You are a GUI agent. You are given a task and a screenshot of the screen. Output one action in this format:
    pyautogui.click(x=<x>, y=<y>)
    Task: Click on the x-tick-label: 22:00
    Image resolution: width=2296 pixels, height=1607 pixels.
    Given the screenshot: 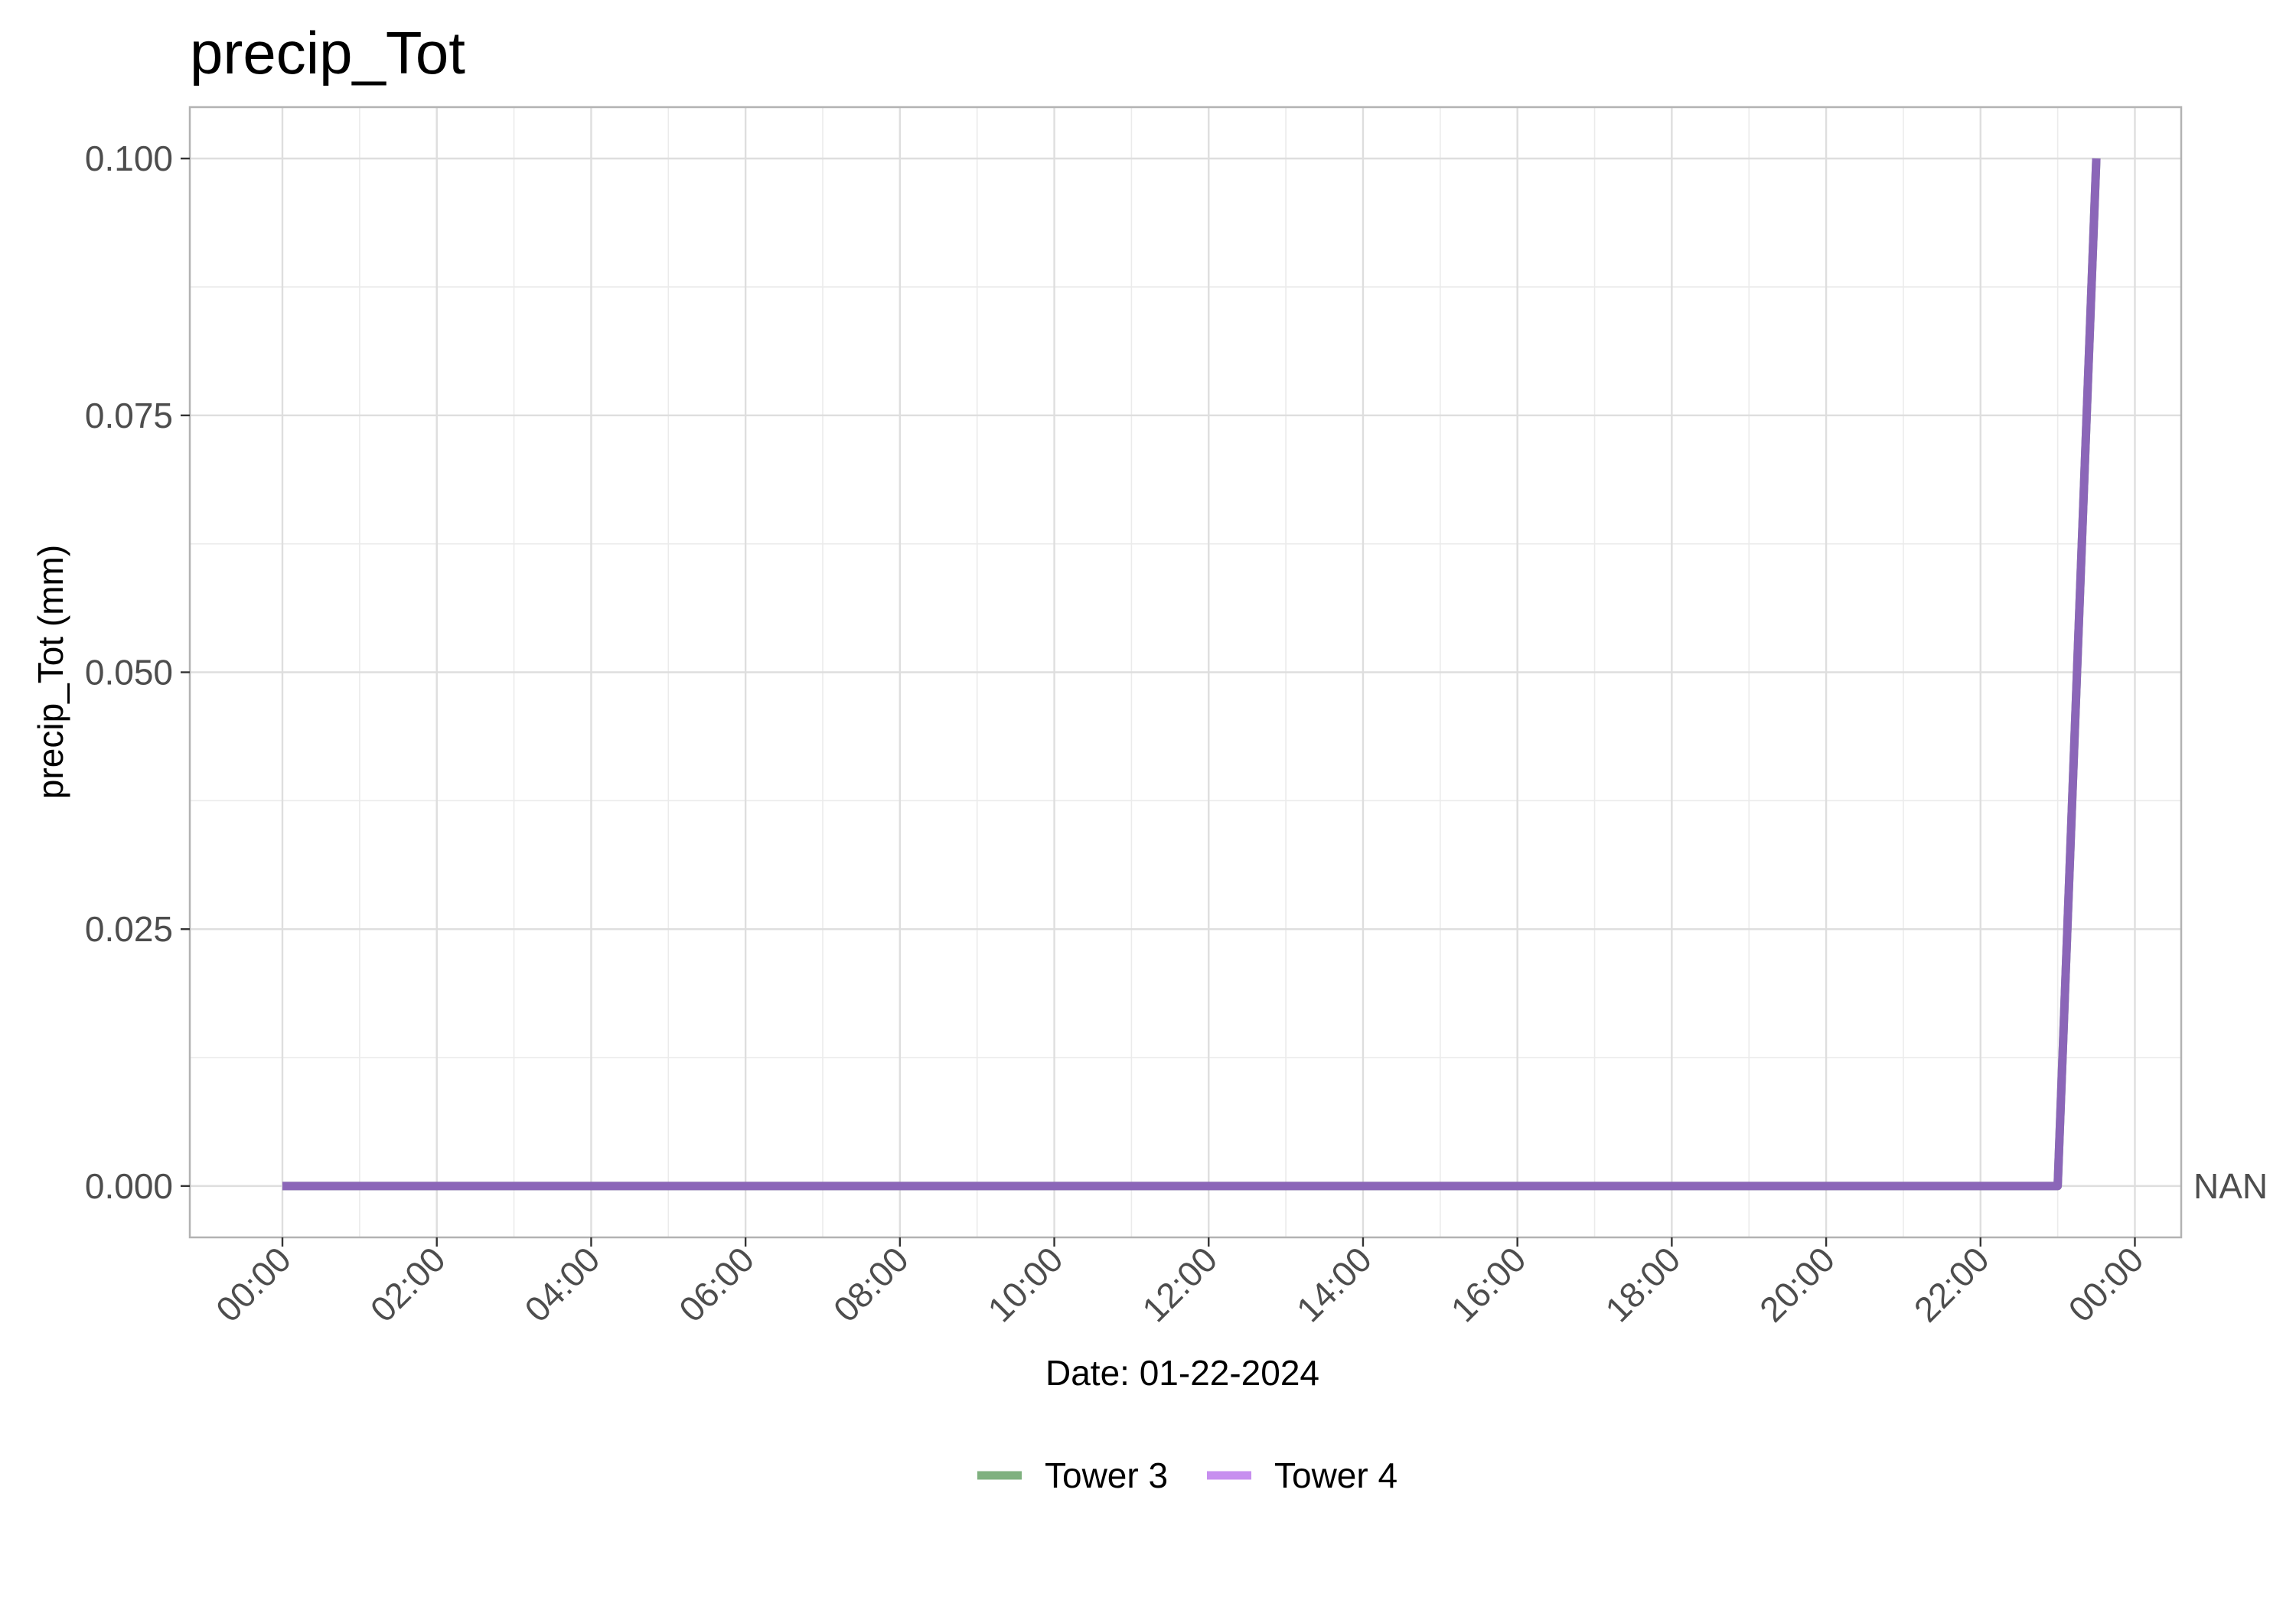 What is the action you would take?
    pyautogui.click(x=1951, y=1284)
    